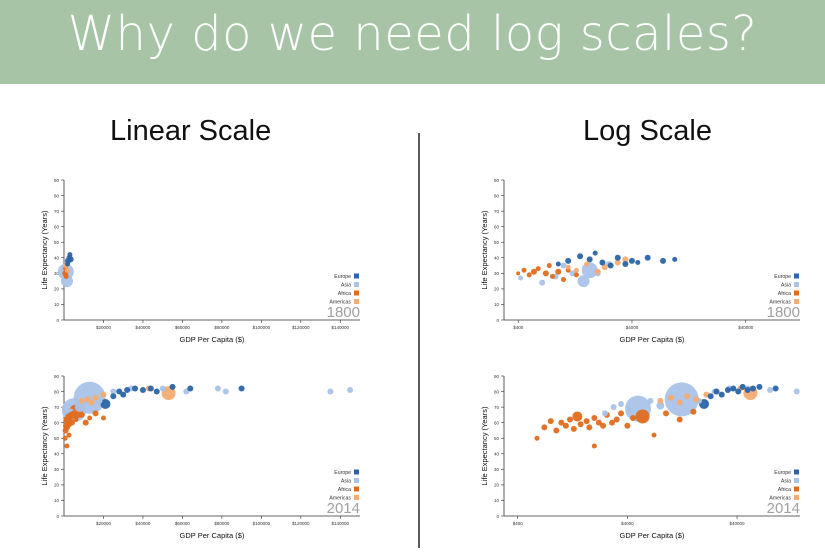 This screenshot has height=552, width=825. I want to click on x-tick-label: $140000, so click(341, 523).